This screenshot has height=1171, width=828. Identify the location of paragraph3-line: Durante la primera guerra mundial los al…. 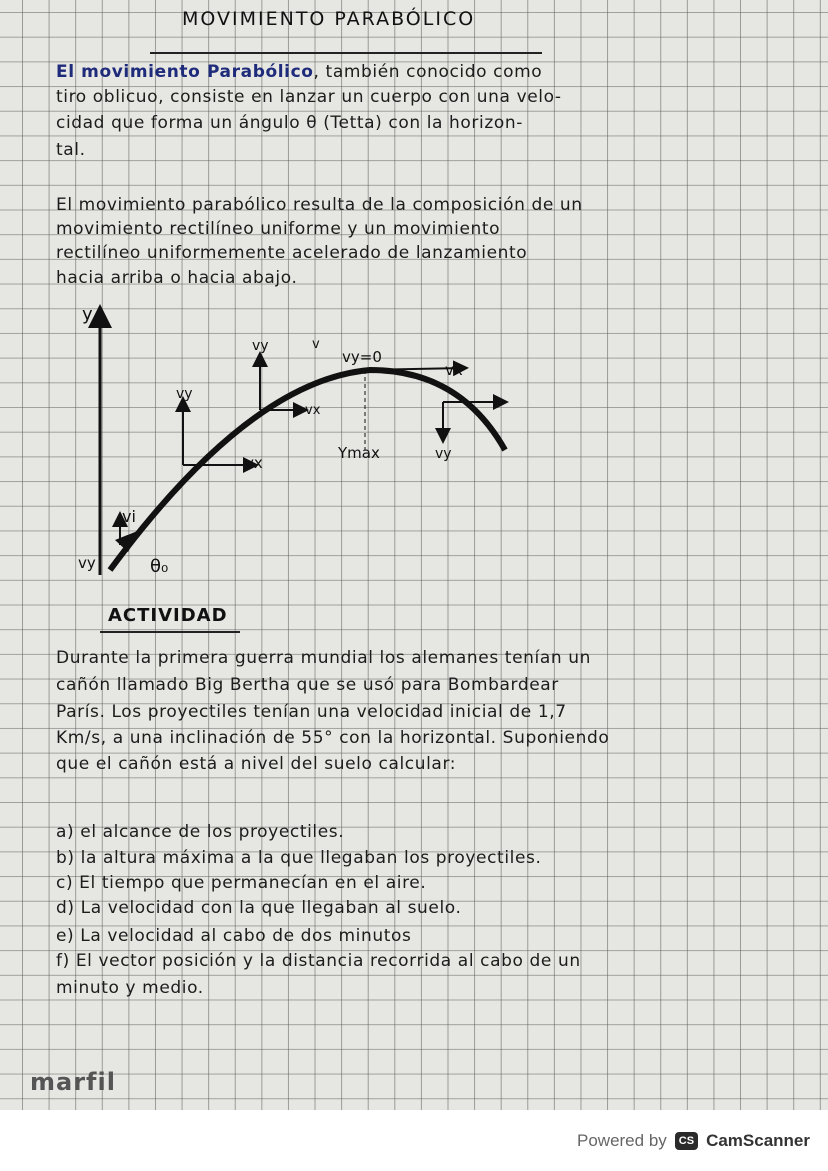
(323, 658).